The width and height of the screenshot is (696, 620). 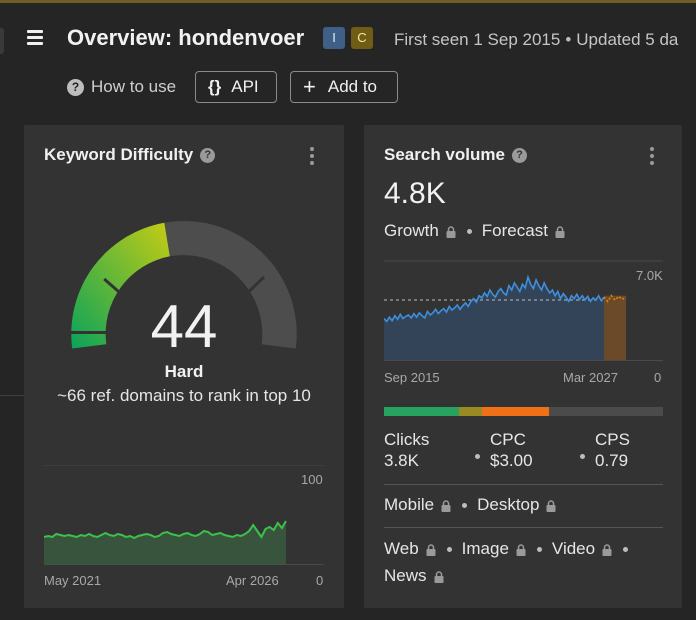 What do you see at coordinates (186, 37) in the screenshot?
I see `page-title: Overview: hondenvoer` at bounding box center [186, 37].